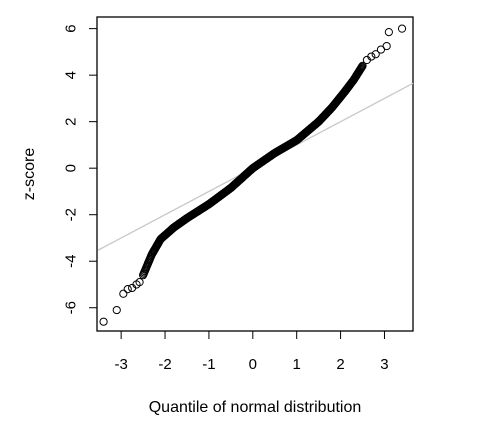  Describe the element at coordinates (71, 168) in the screenshot. I see `y-tick-label: 0` at that location.